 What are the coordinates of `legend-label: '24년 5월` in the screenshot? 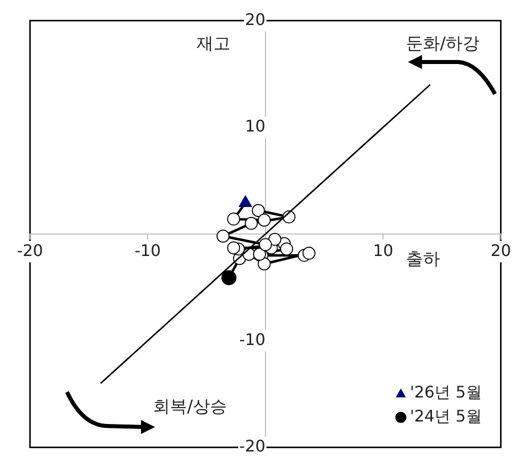 It's located at (446, 416).